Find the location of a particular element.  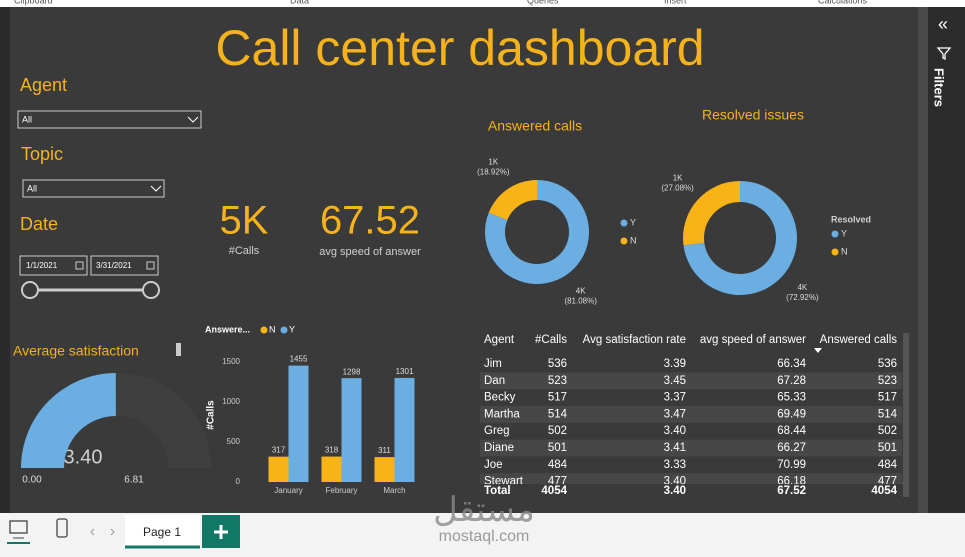

data-label: 318 is located at coordinates (332, 450).